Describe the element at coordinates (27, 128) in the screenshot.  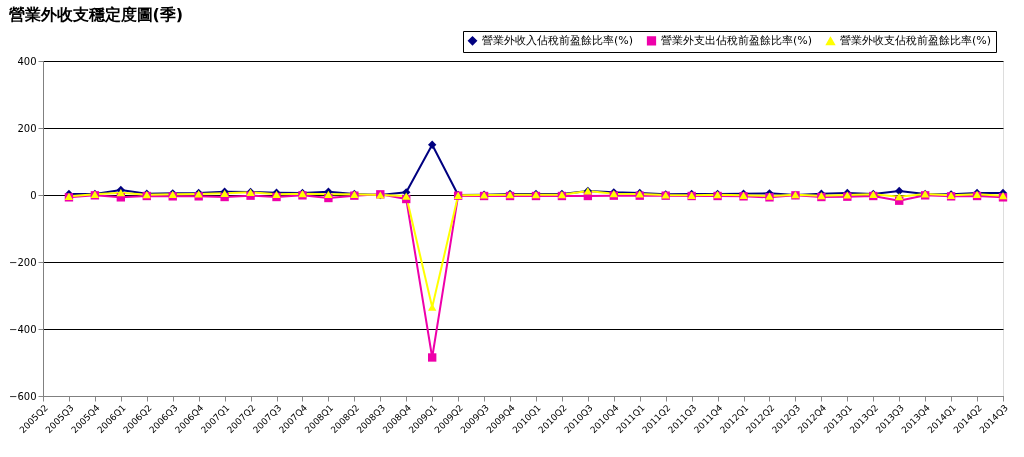
I see `y-tick-label: 200` at that location.